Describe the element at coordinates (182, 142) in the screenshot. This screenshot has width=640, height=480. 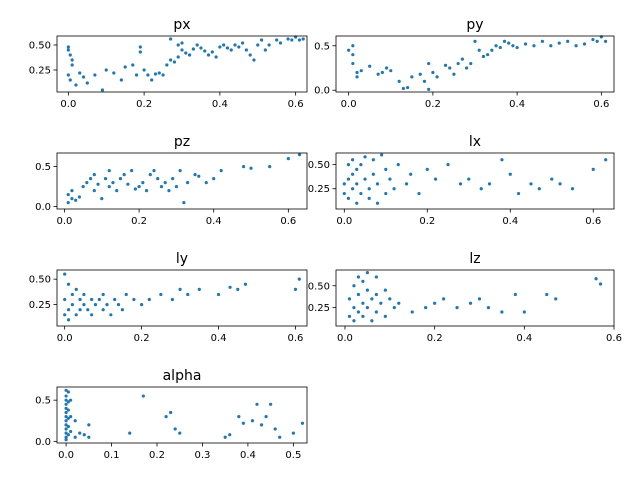
I see `panel-title: pz` at that location.